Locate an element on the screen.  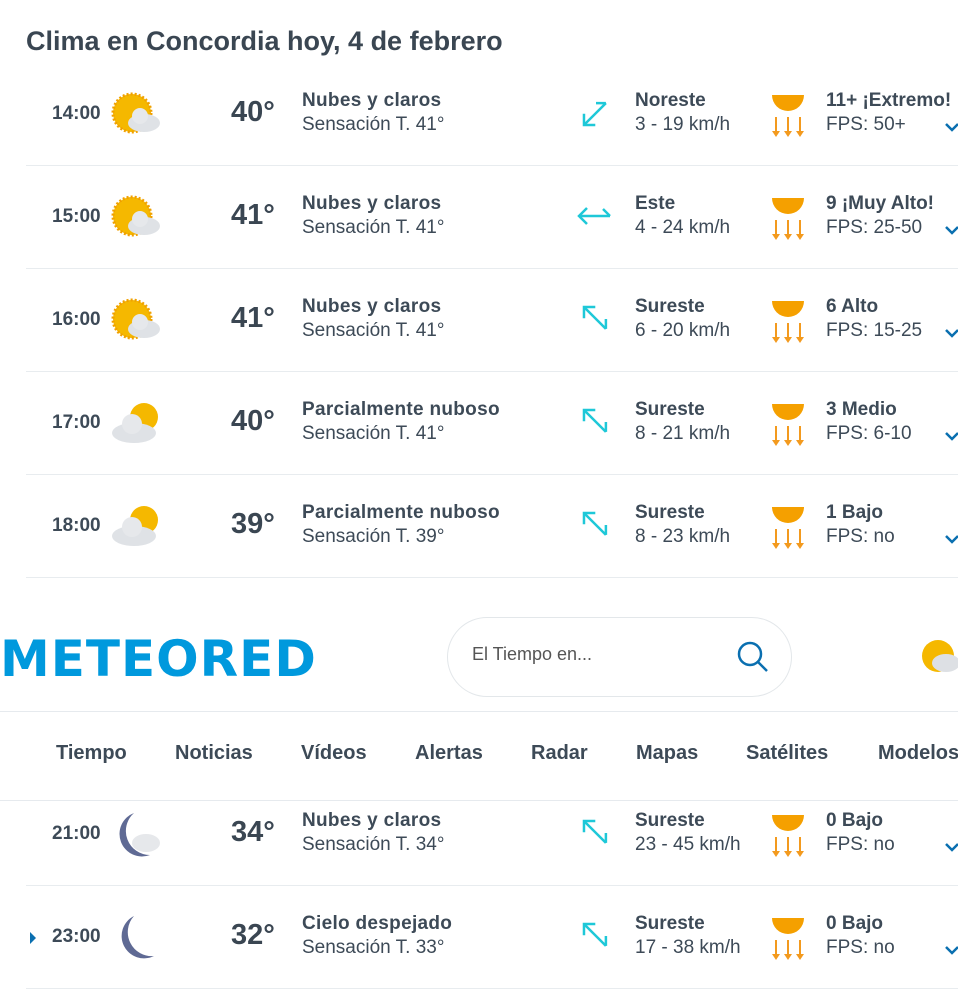
feels-like: Sensación T. 39° is located at coordinates (373, 536).